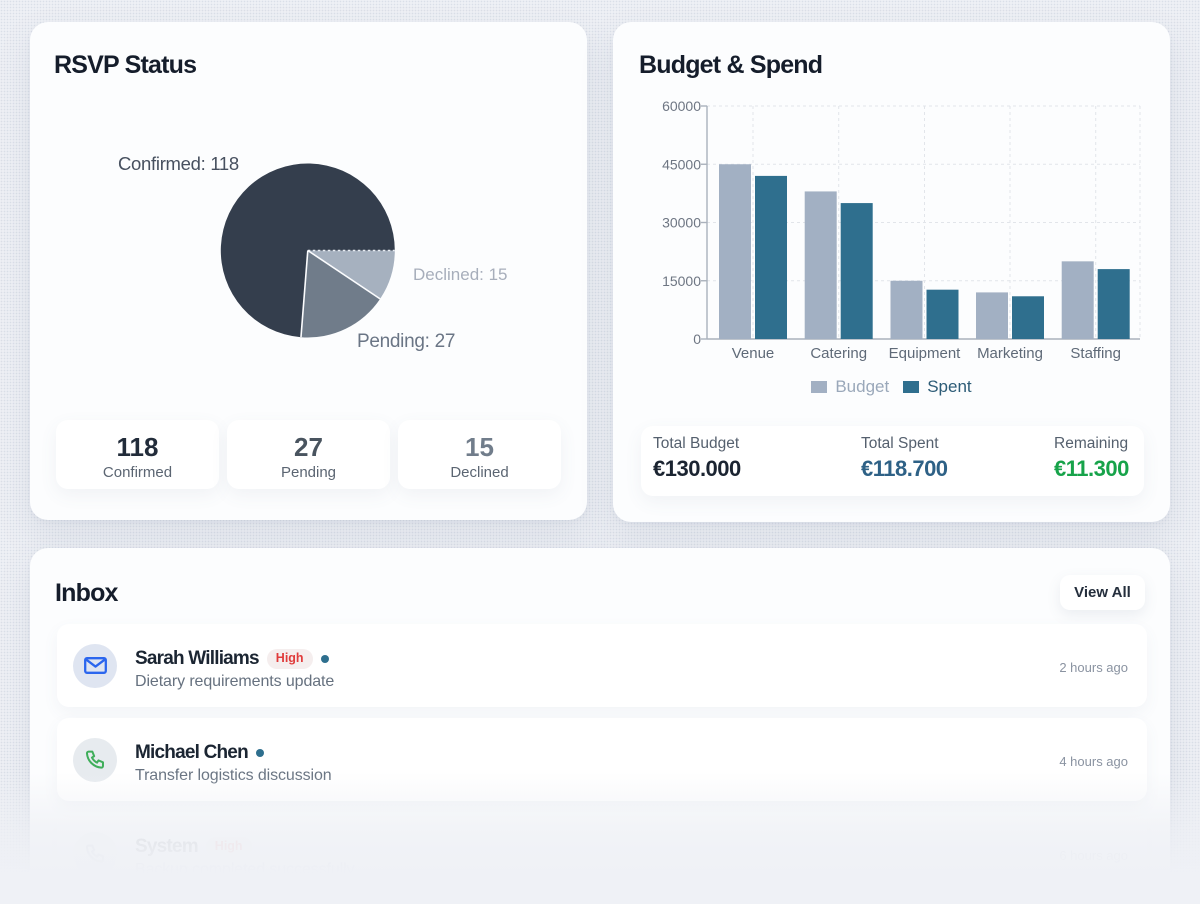 The width and height of the screenshot is (1200, 904). Describe the element at coordinates (925, 353) in the screenshot. I see `svg-text: Equipment` at that location.